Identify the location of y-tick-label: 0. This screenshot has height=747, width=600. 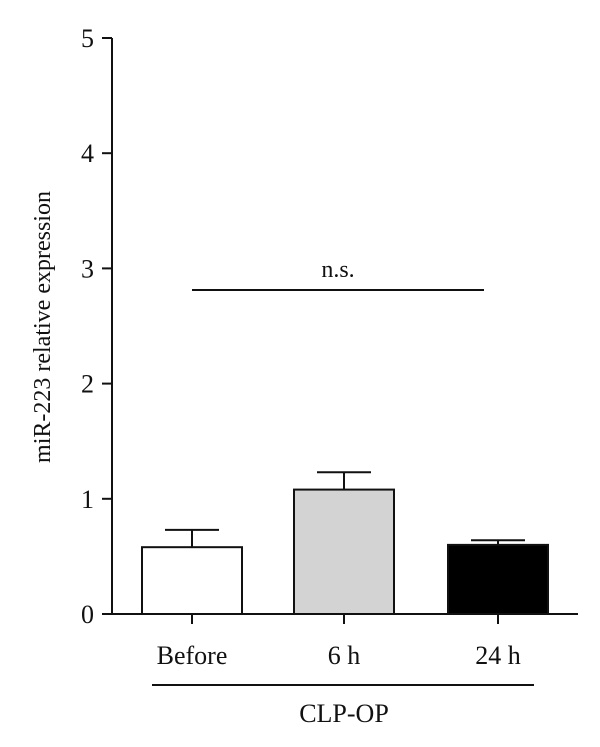
(87, 614).